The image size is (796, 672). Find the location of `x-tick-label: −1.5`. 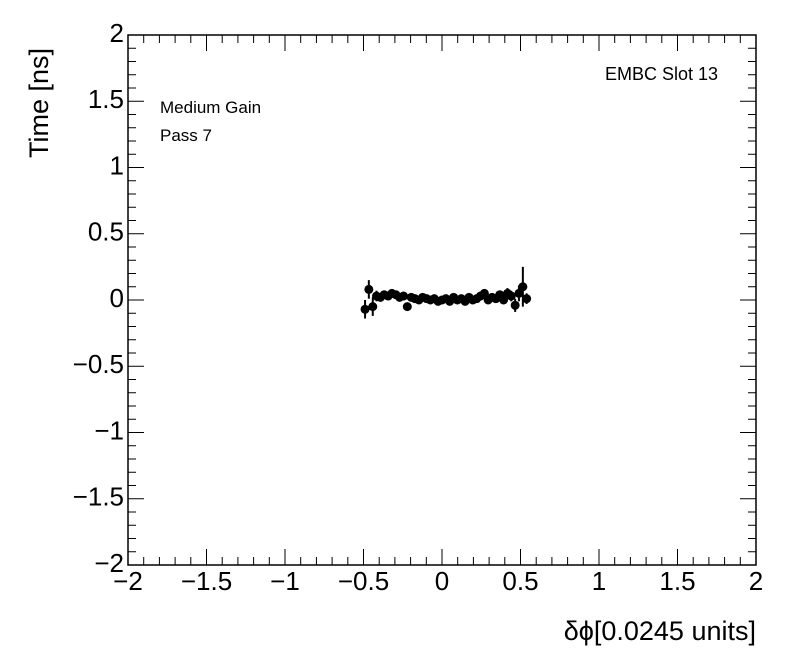

x-tick-label: −1.5 is located at coordinates (206, 581).